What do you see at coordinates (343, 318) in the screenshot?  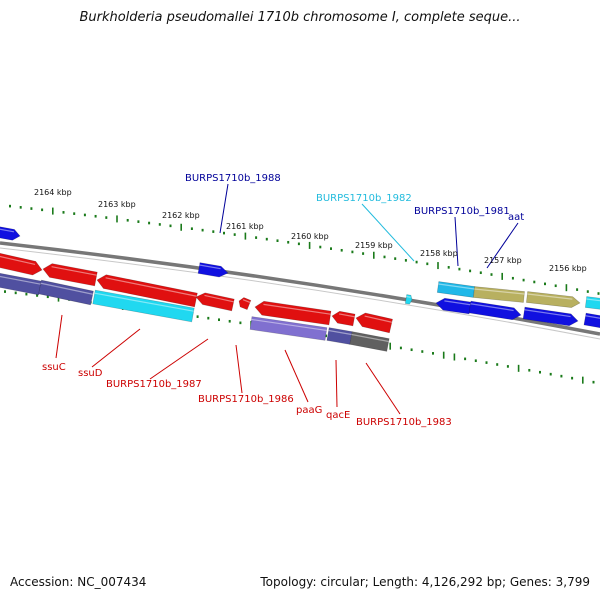 I see `gene-qace` at bounding box center [343, 318].